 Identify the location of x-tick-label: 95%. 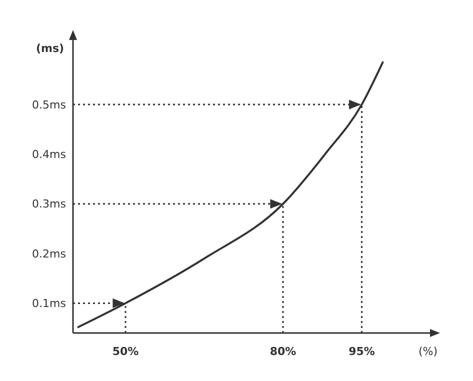
(361, 351).